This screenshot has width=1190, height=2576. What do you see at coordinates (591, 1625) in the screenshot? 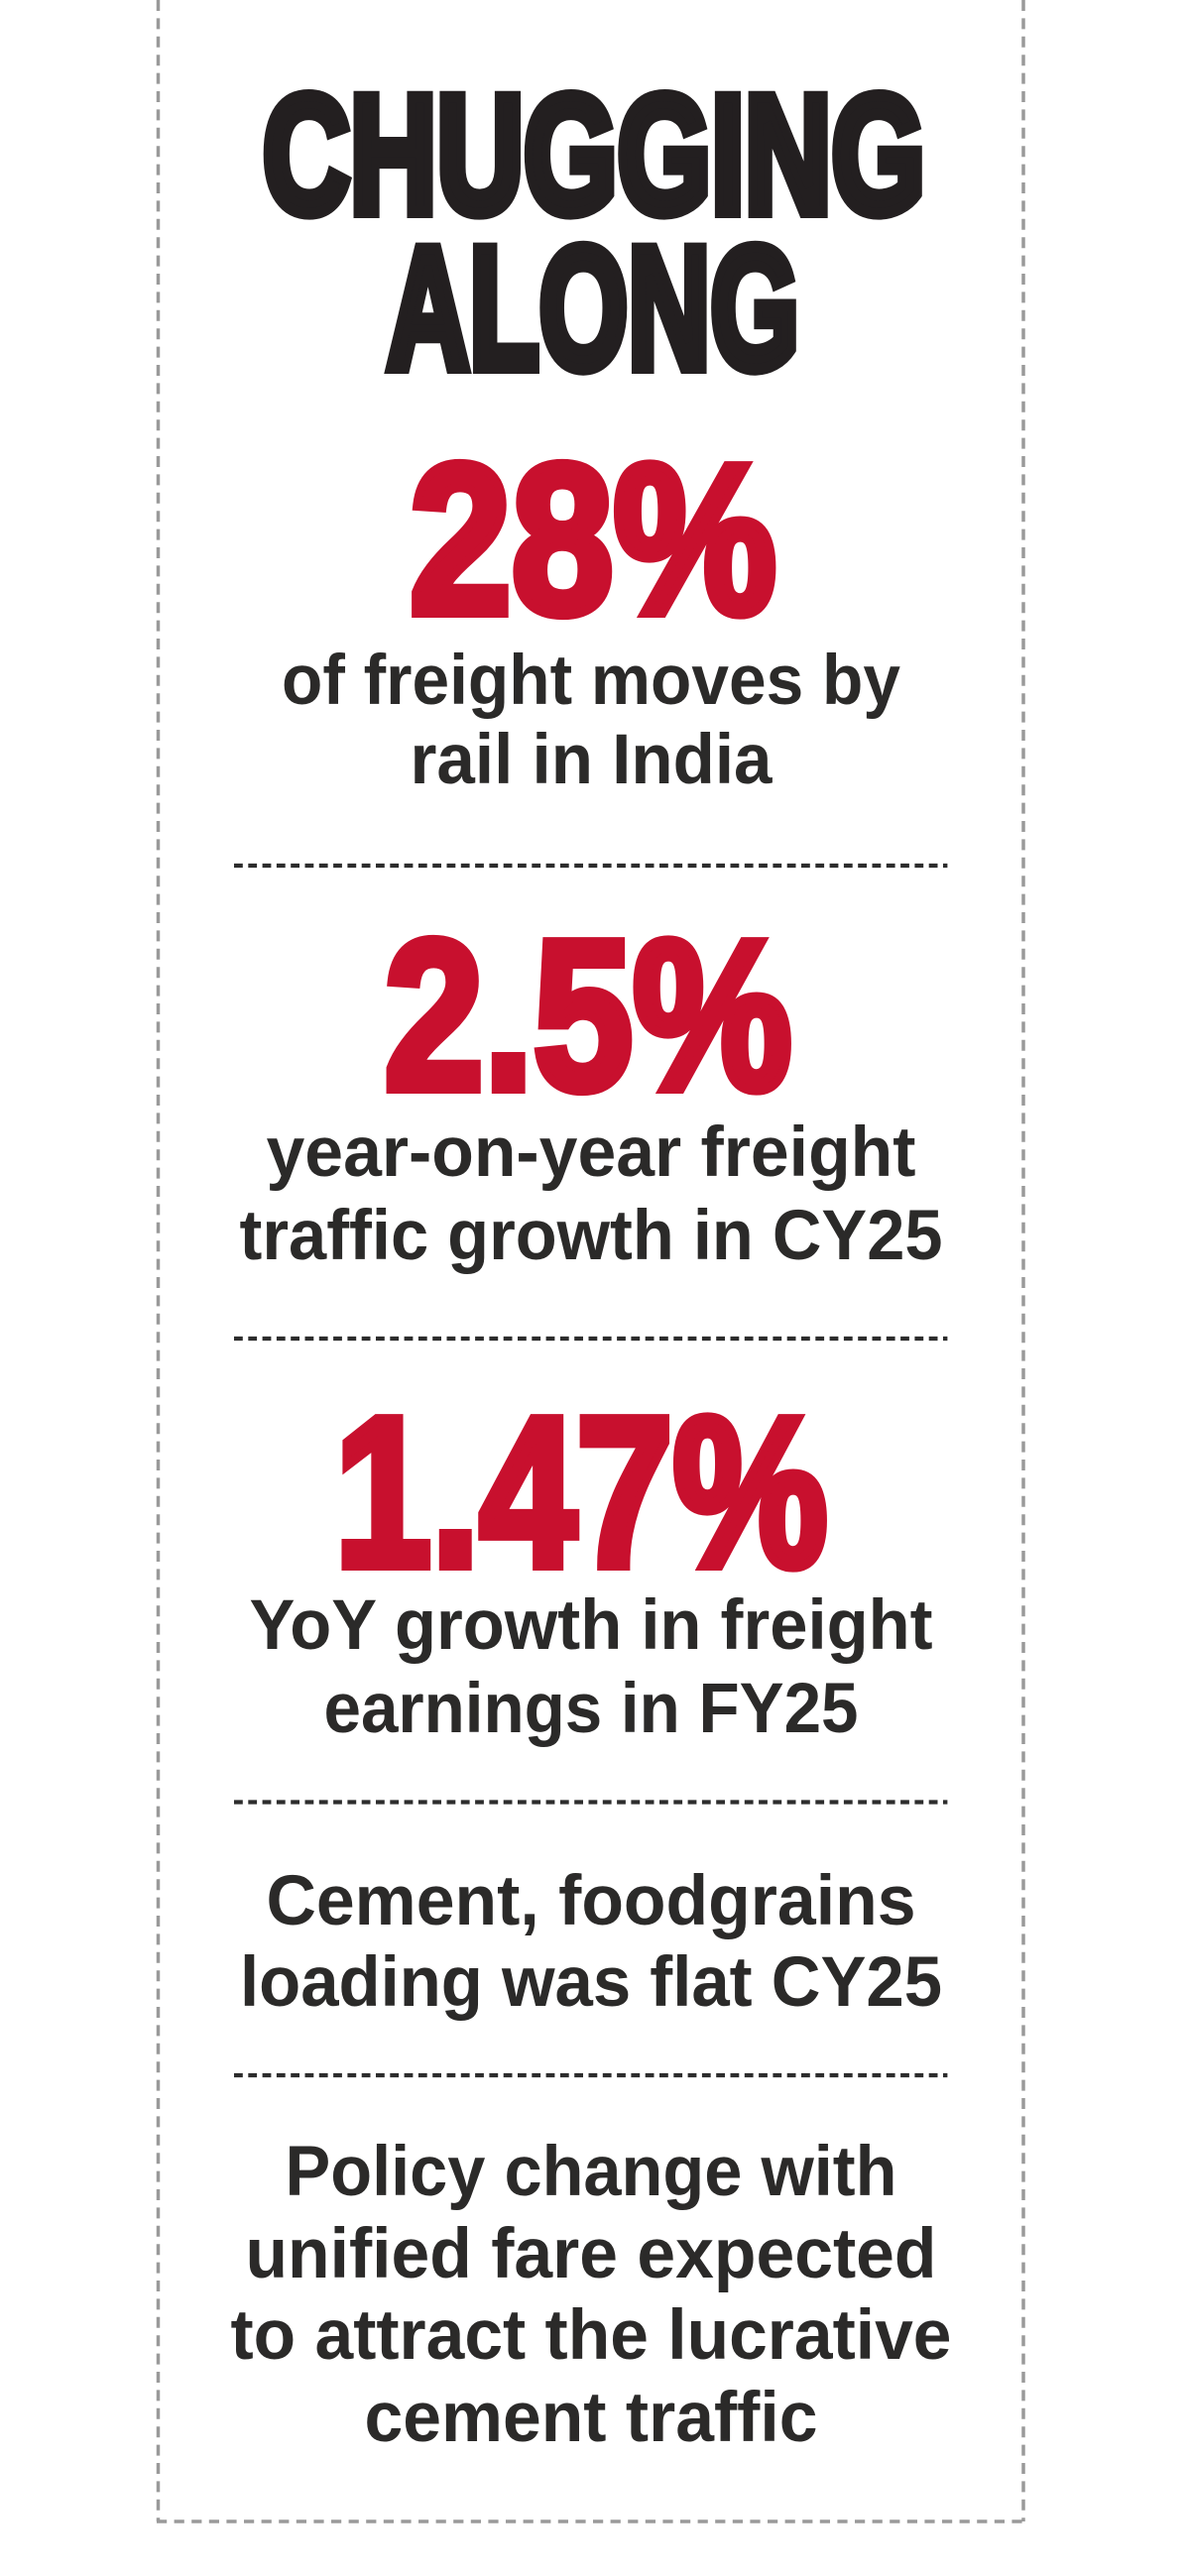
I see `svg-text: YoY growth in freight` at bounding box center [591, 1625].